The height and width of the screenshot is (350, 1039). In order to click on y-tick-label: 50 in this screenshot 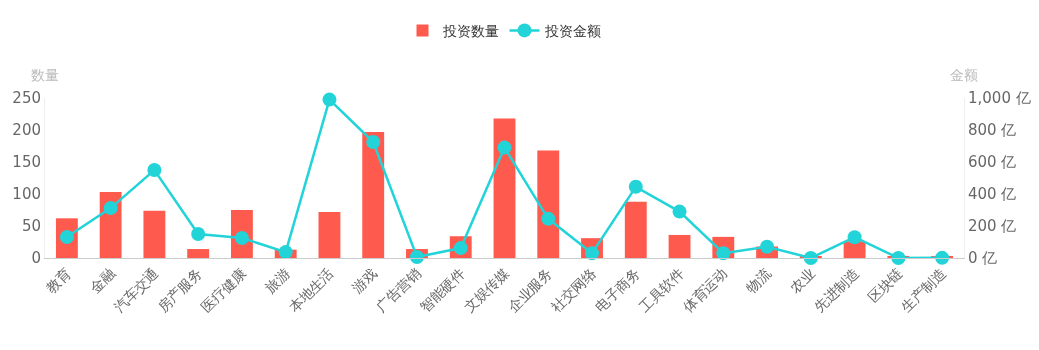, I will do `click(31, 226)`.